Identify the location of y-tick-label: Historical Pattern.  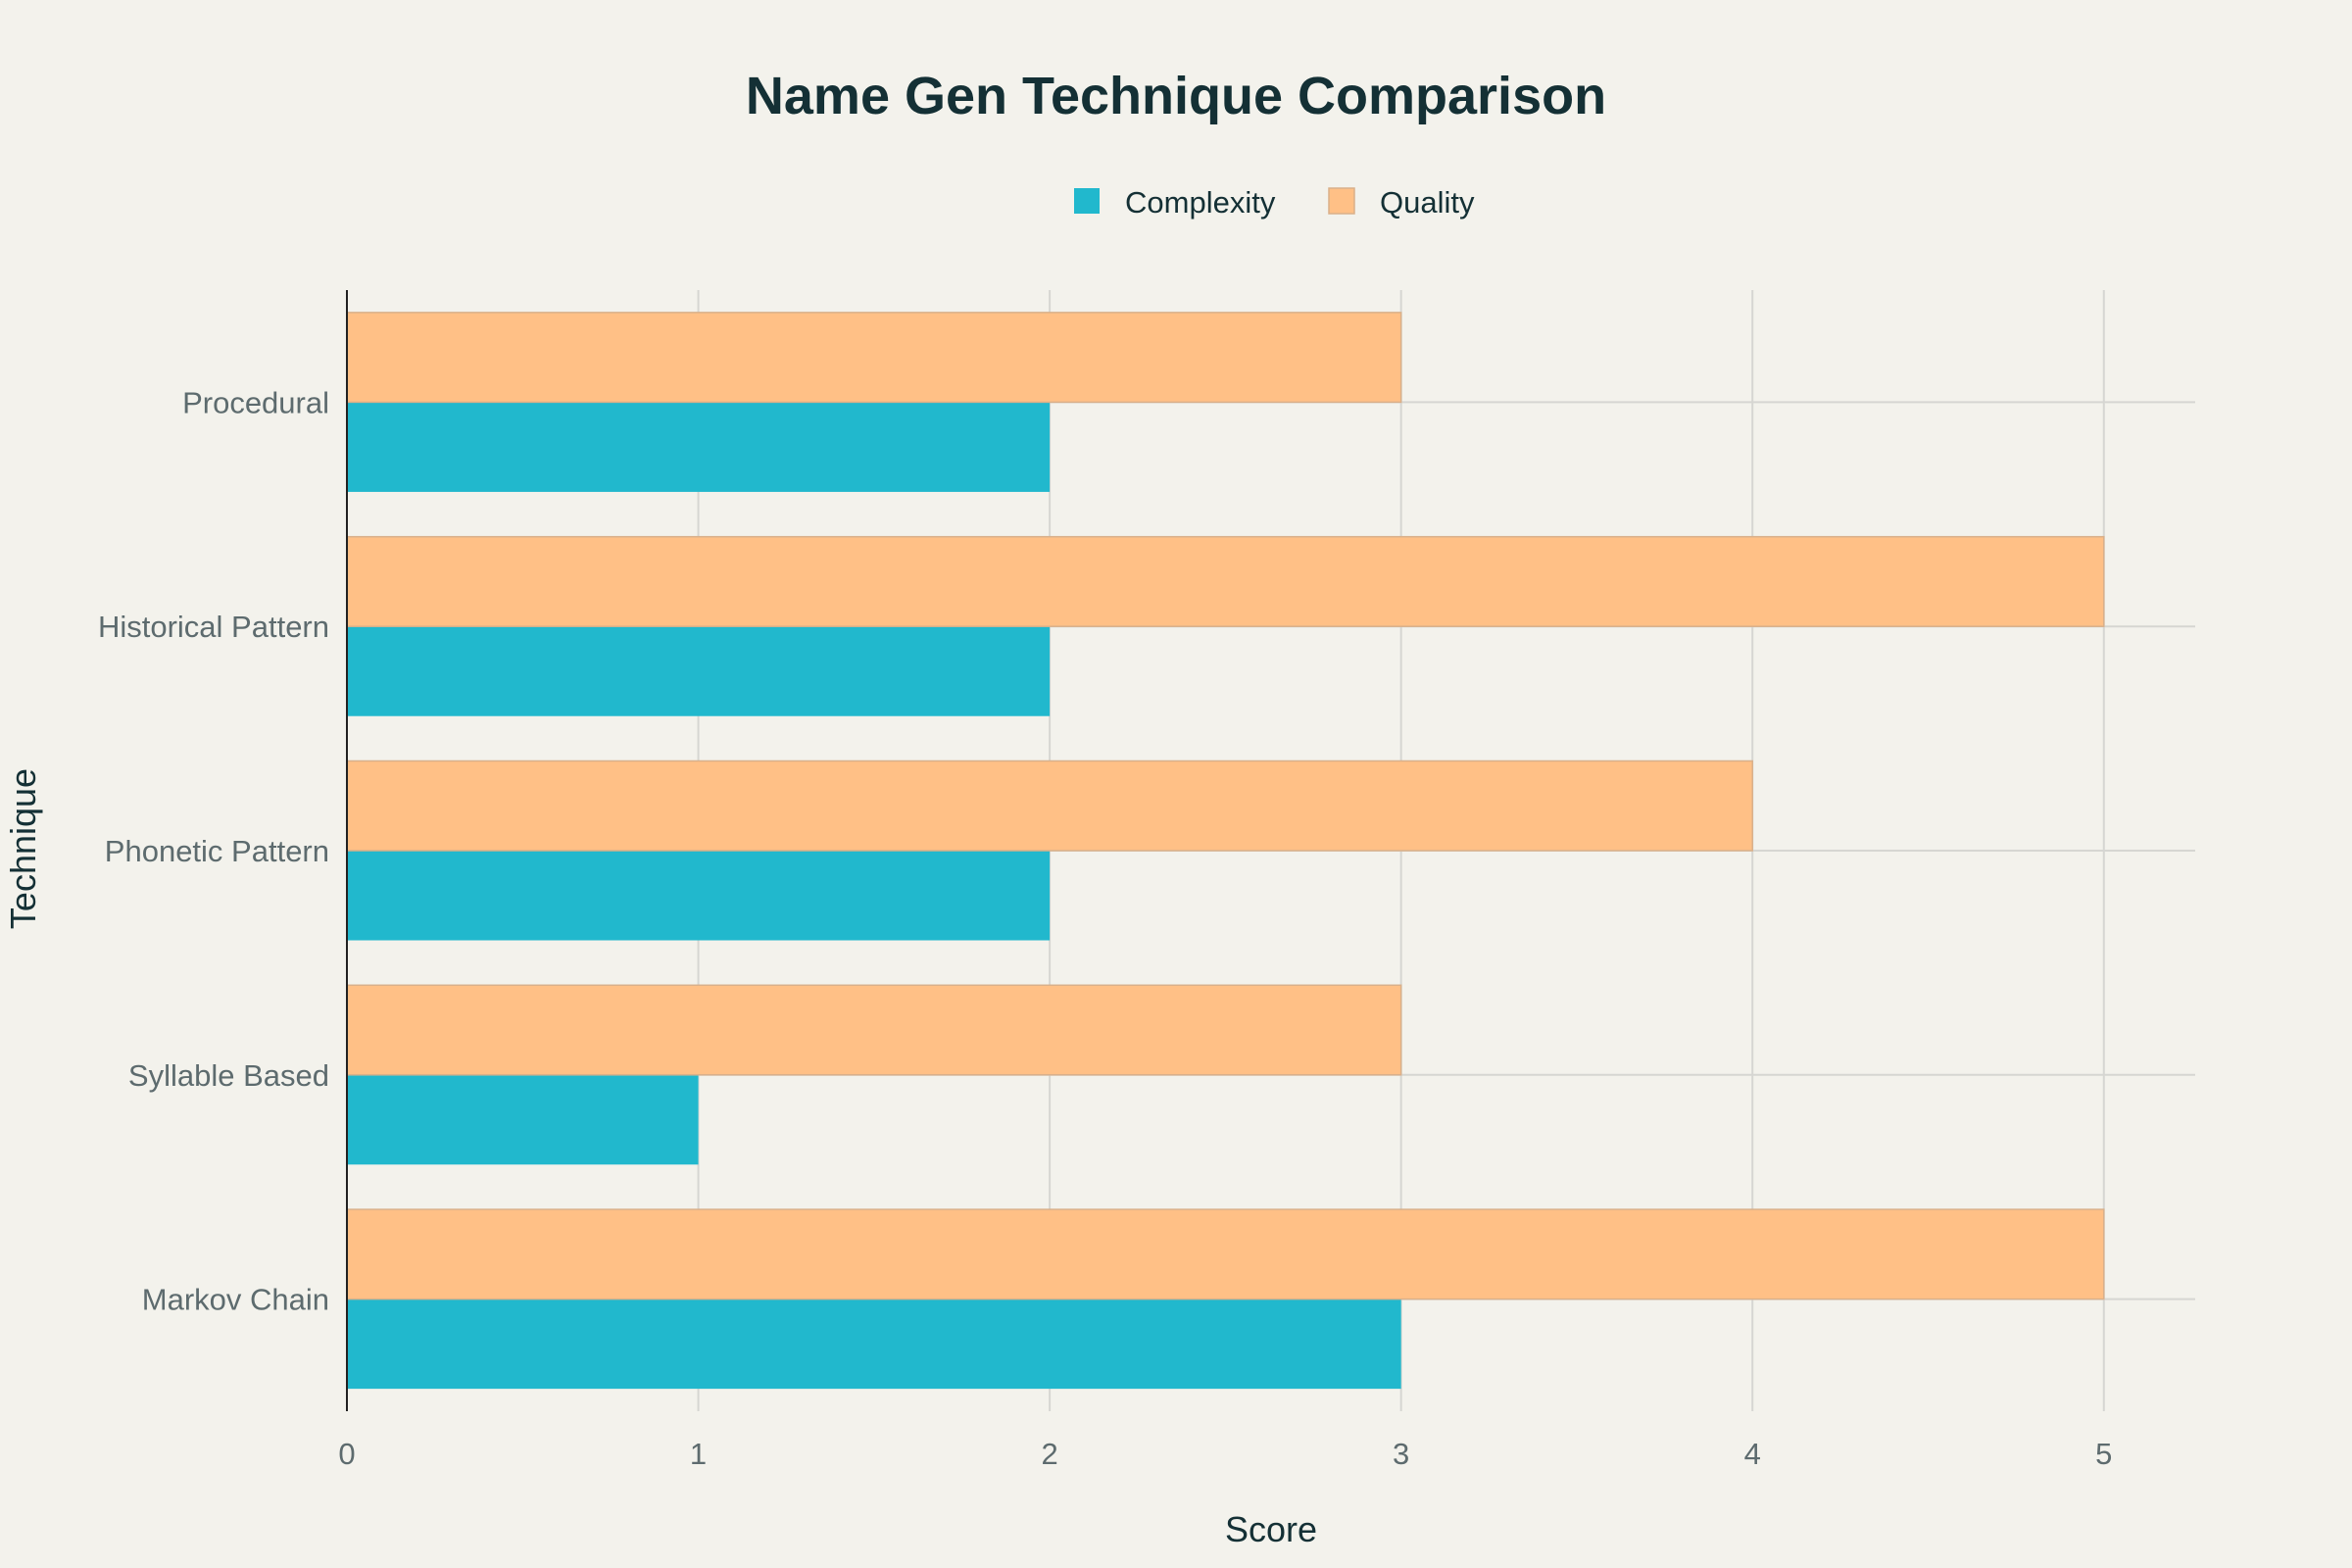
(213, 627).